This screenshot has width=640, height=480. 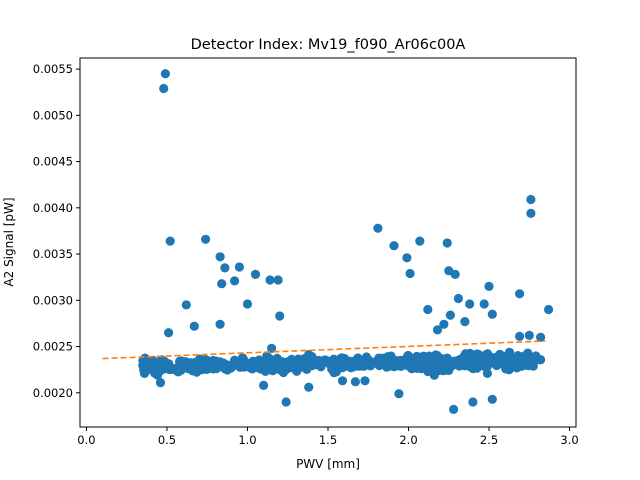 I want to click on fit-line-layer, so click(x=324, y=350).